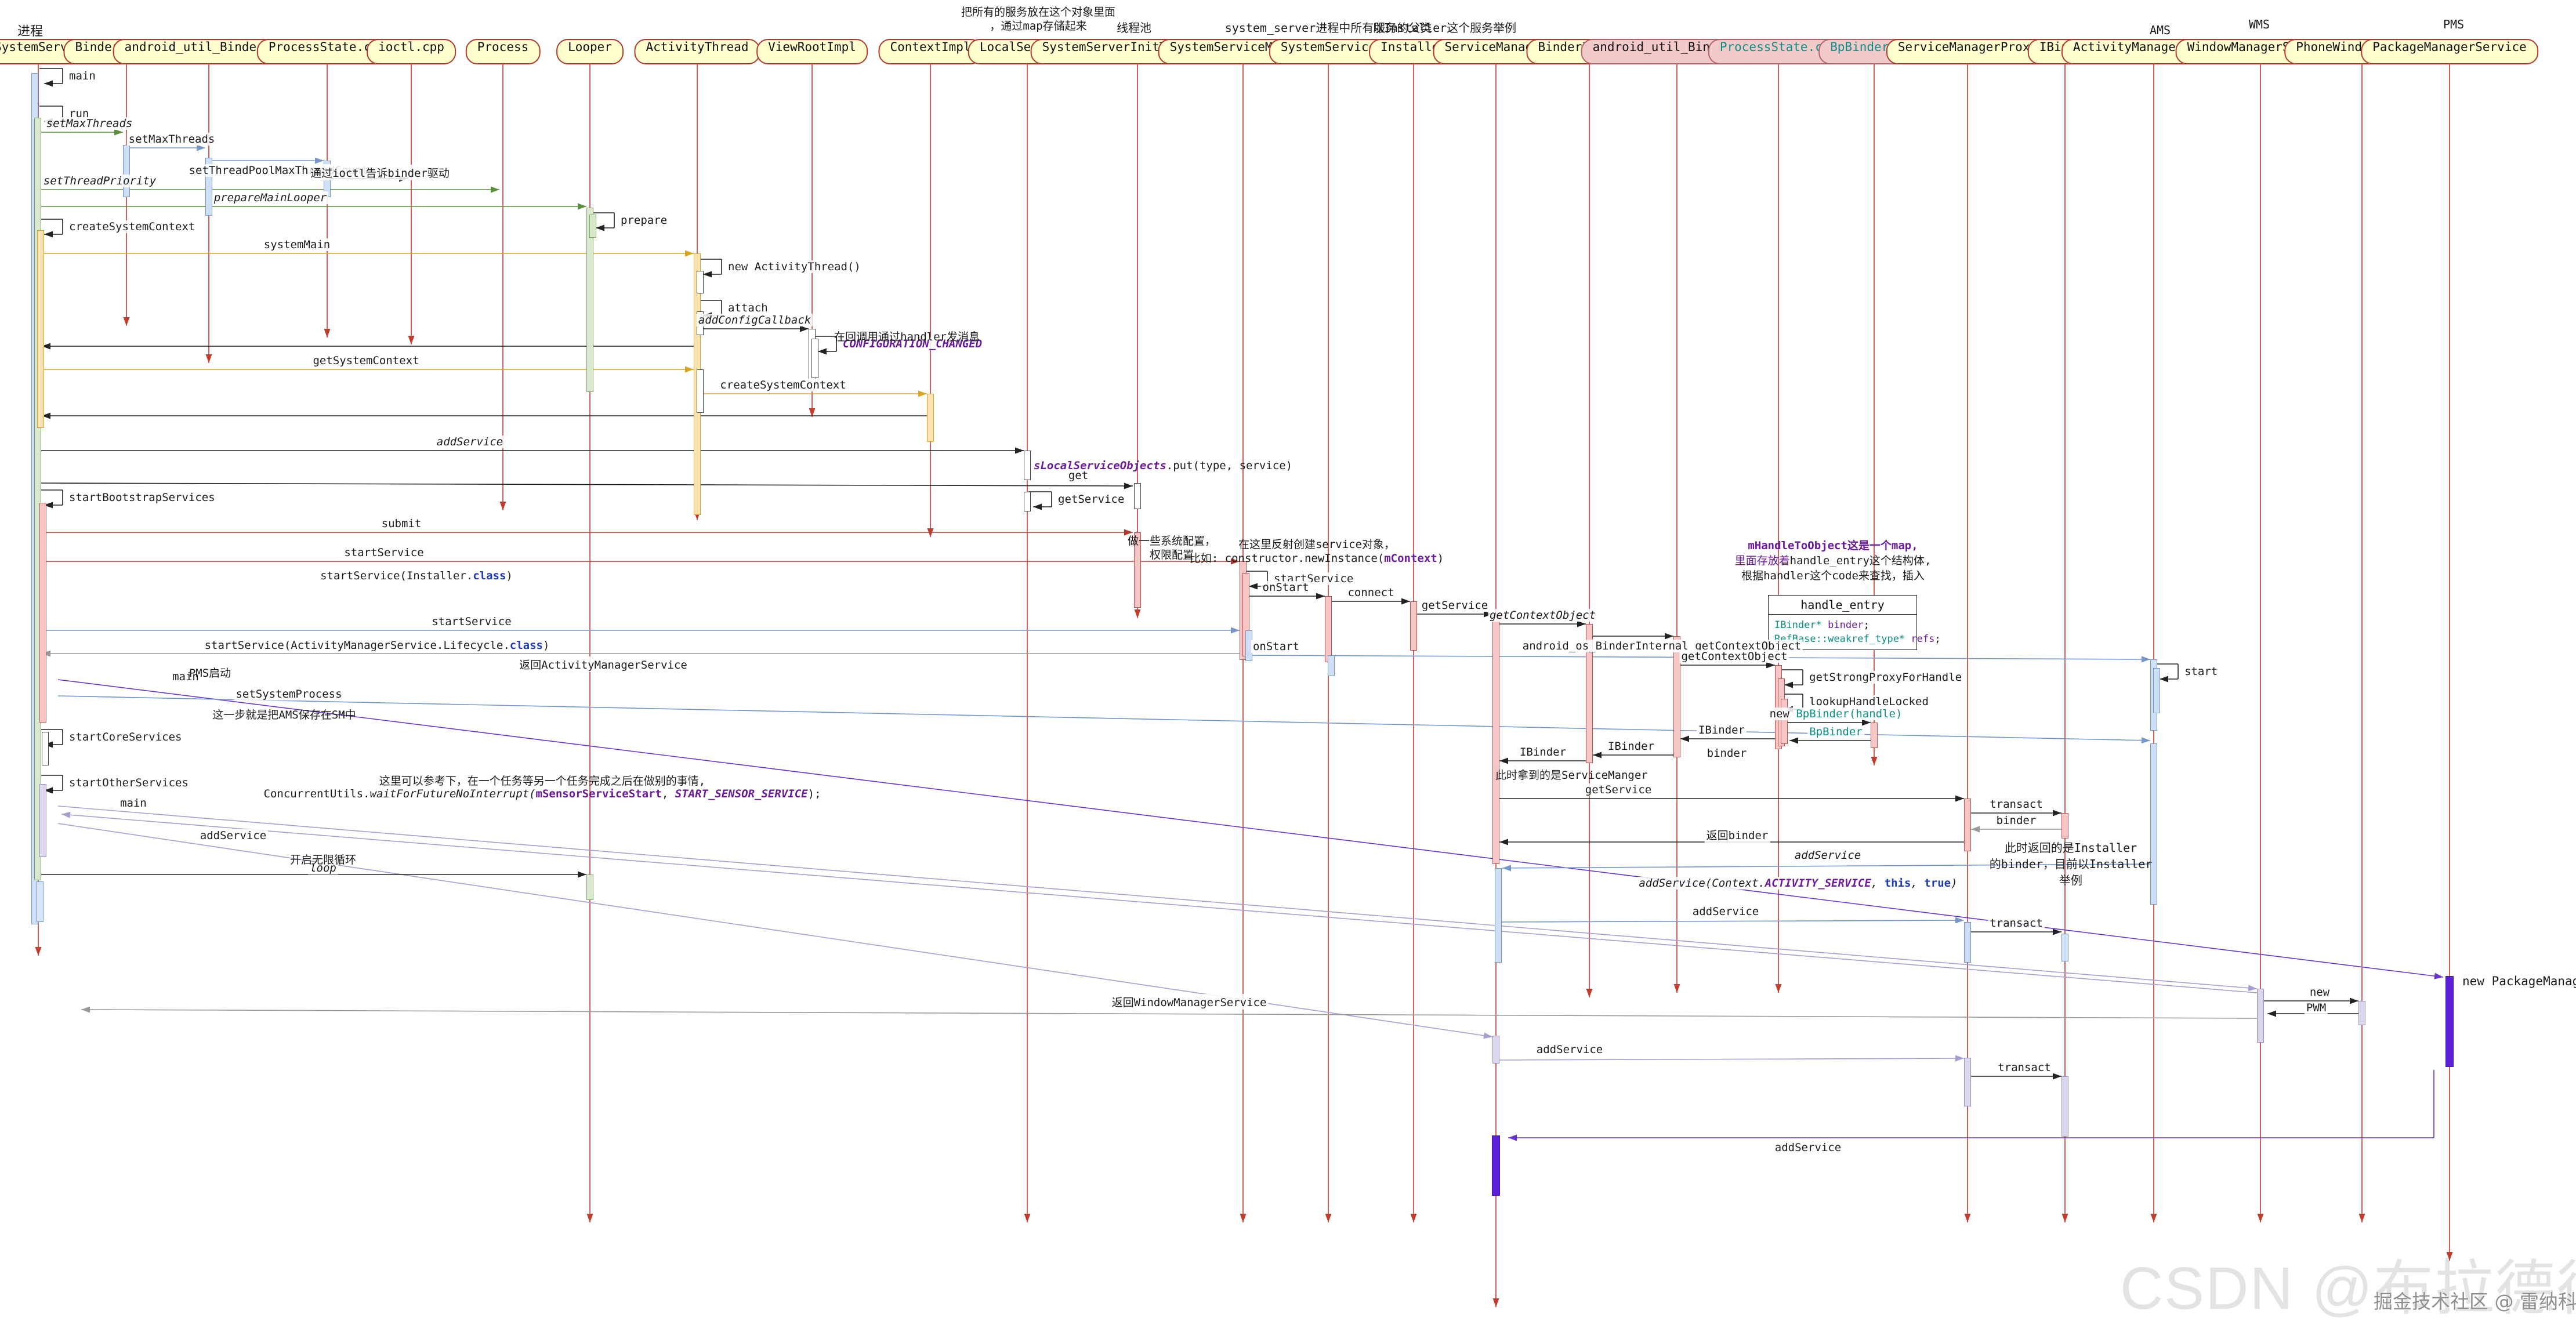 The image size is (2576, 1321). Describe the element at coordinates (2348, 1288) in the screenshot. I see `watermark-csdn: CSDN @布拉德很帅` at that location.